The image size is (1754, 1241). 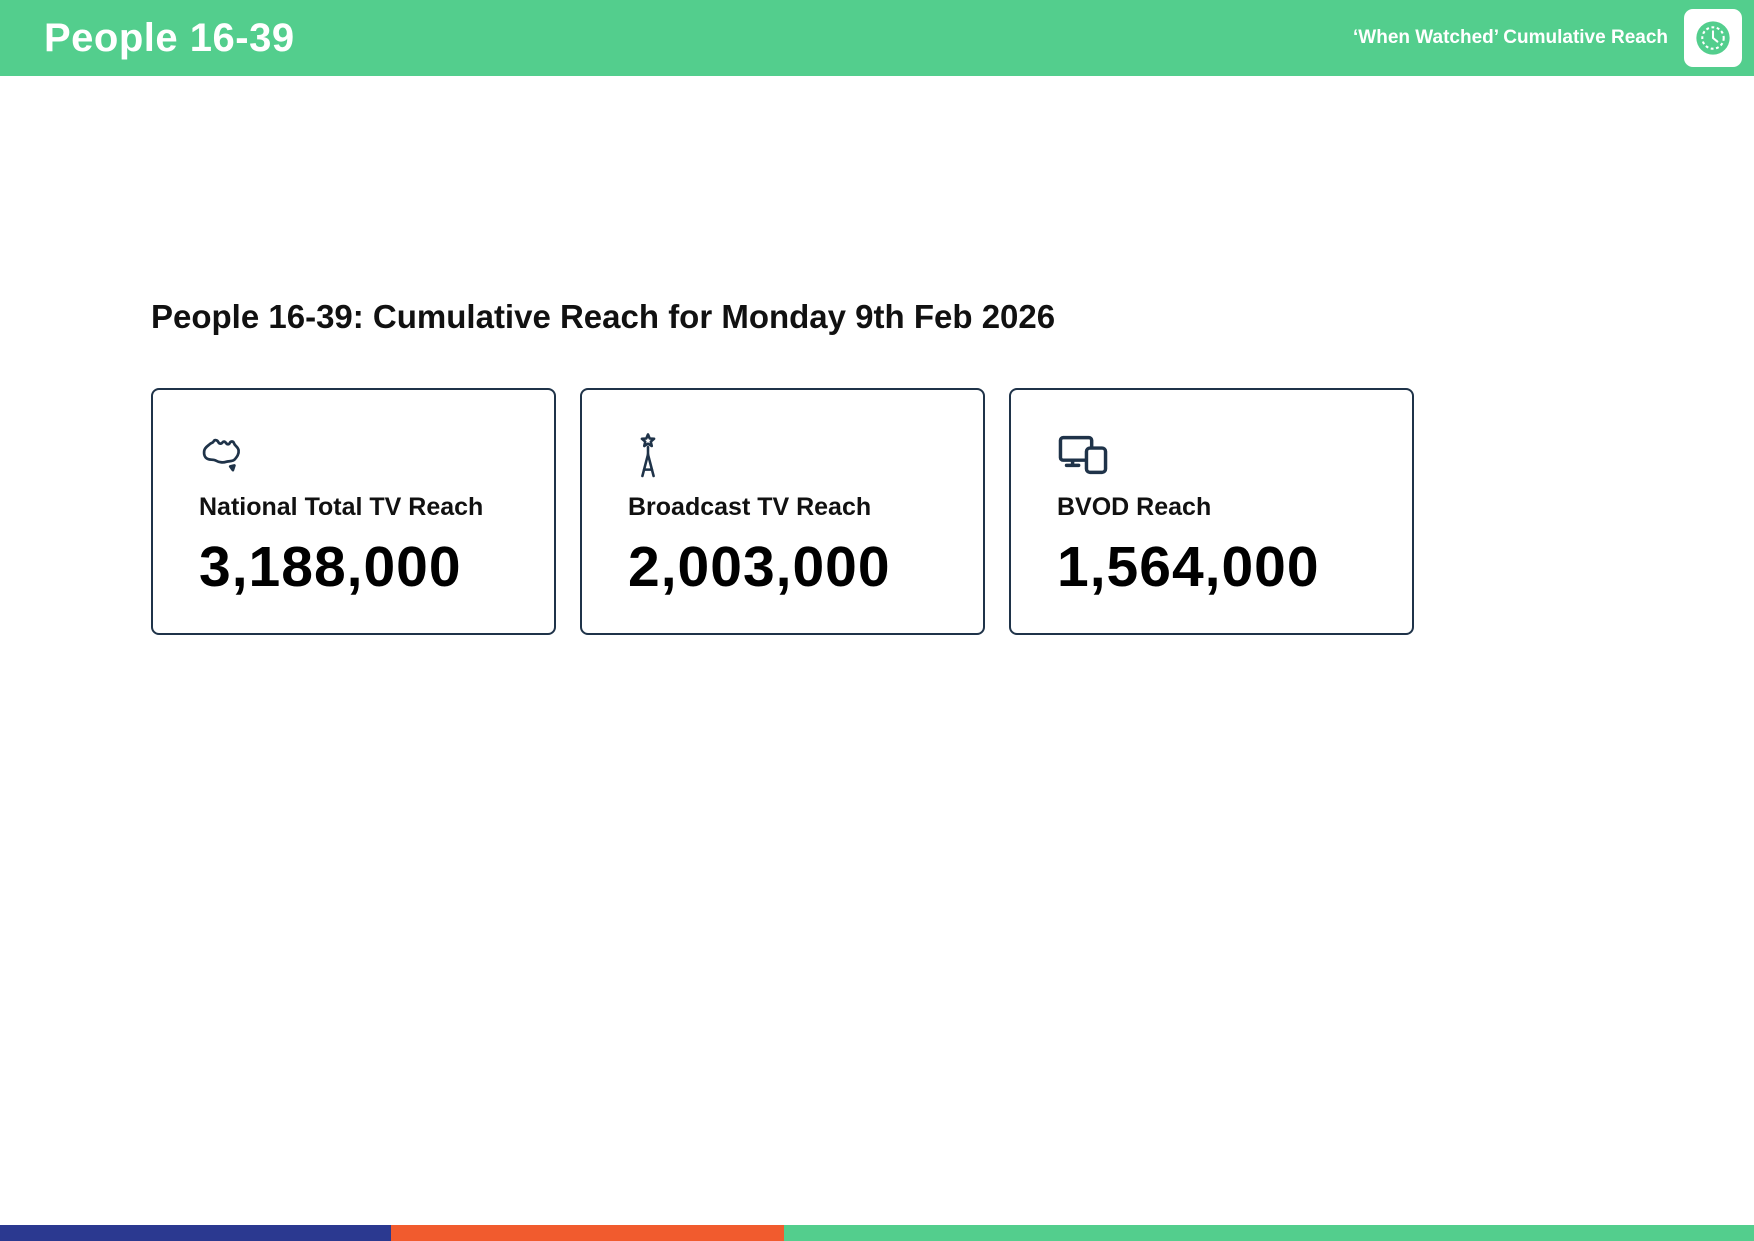 What do you see at coordinates (793, 456) in the screenshot?
I see `broadcast-tower-icon` at bounding box center [793, 456].